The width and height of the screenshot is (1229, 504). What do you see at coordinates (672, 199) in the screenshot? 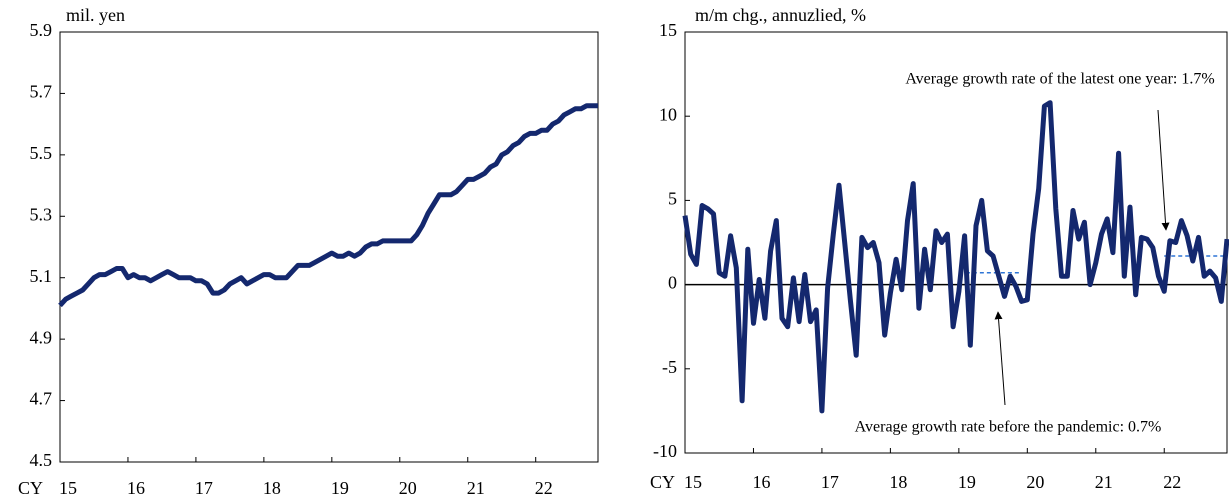
I see `y-tick-label: 5` at bounding box center [672, 199].